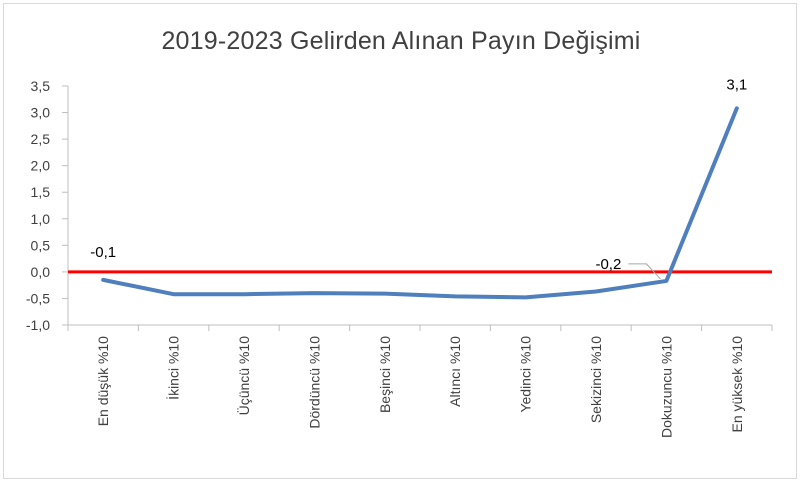  What do you see at coordinates (455, 371) in the screenshot?
I see `x-category-label: Altıncı %10` at bounding box center [455, 371].